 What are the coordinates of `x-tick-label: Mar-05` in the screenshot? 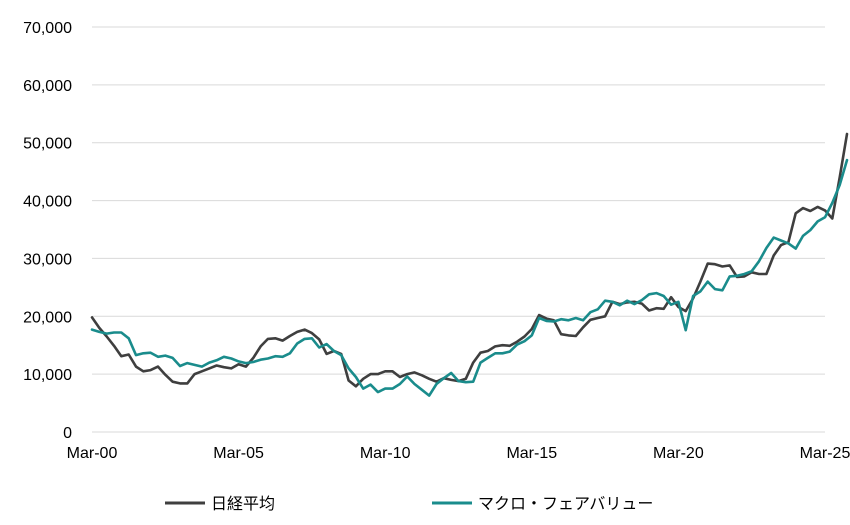 It's located at (238, 453).